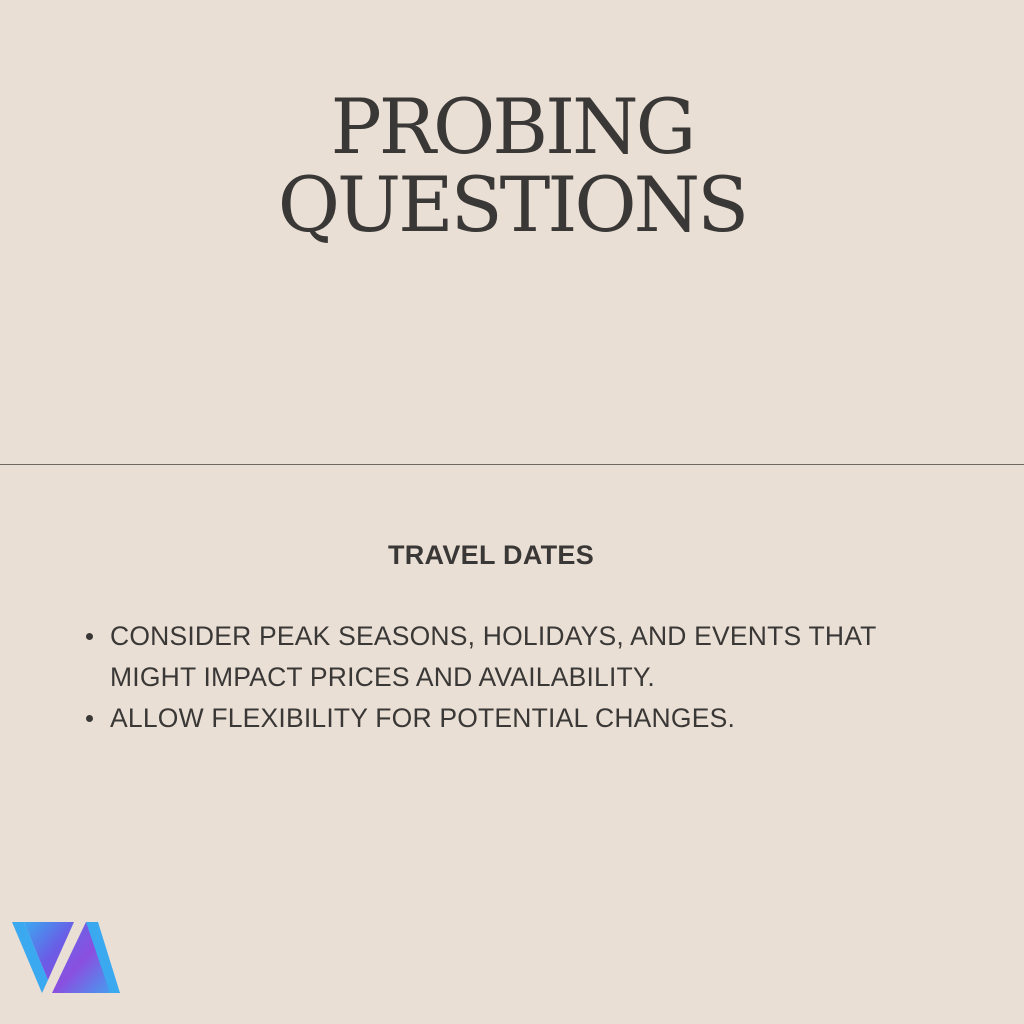 Image resolution: width=1024 pixels, height=1024 pixels. Describe the element at coordinates (66, 957) in the screenshot. I see `va-logo-icon` at that location.